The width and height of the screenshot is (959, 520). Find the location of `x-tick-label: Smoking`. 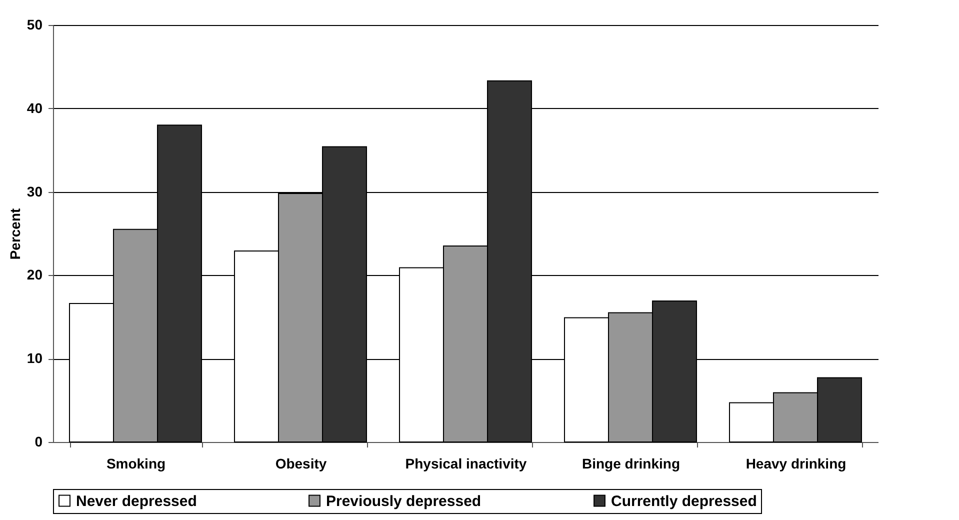

x-tick-label: Smoking is located at coordinates (136, 464).